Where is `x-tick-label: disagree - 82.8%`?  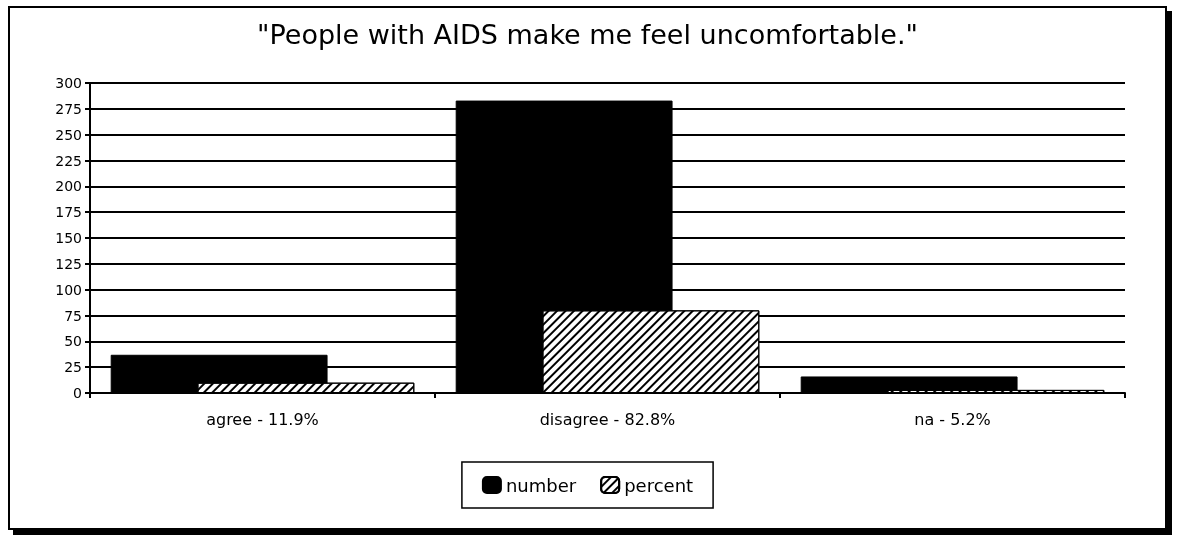
x-tick-label: disagree - 82.8% is located at coordinates (607, 419).